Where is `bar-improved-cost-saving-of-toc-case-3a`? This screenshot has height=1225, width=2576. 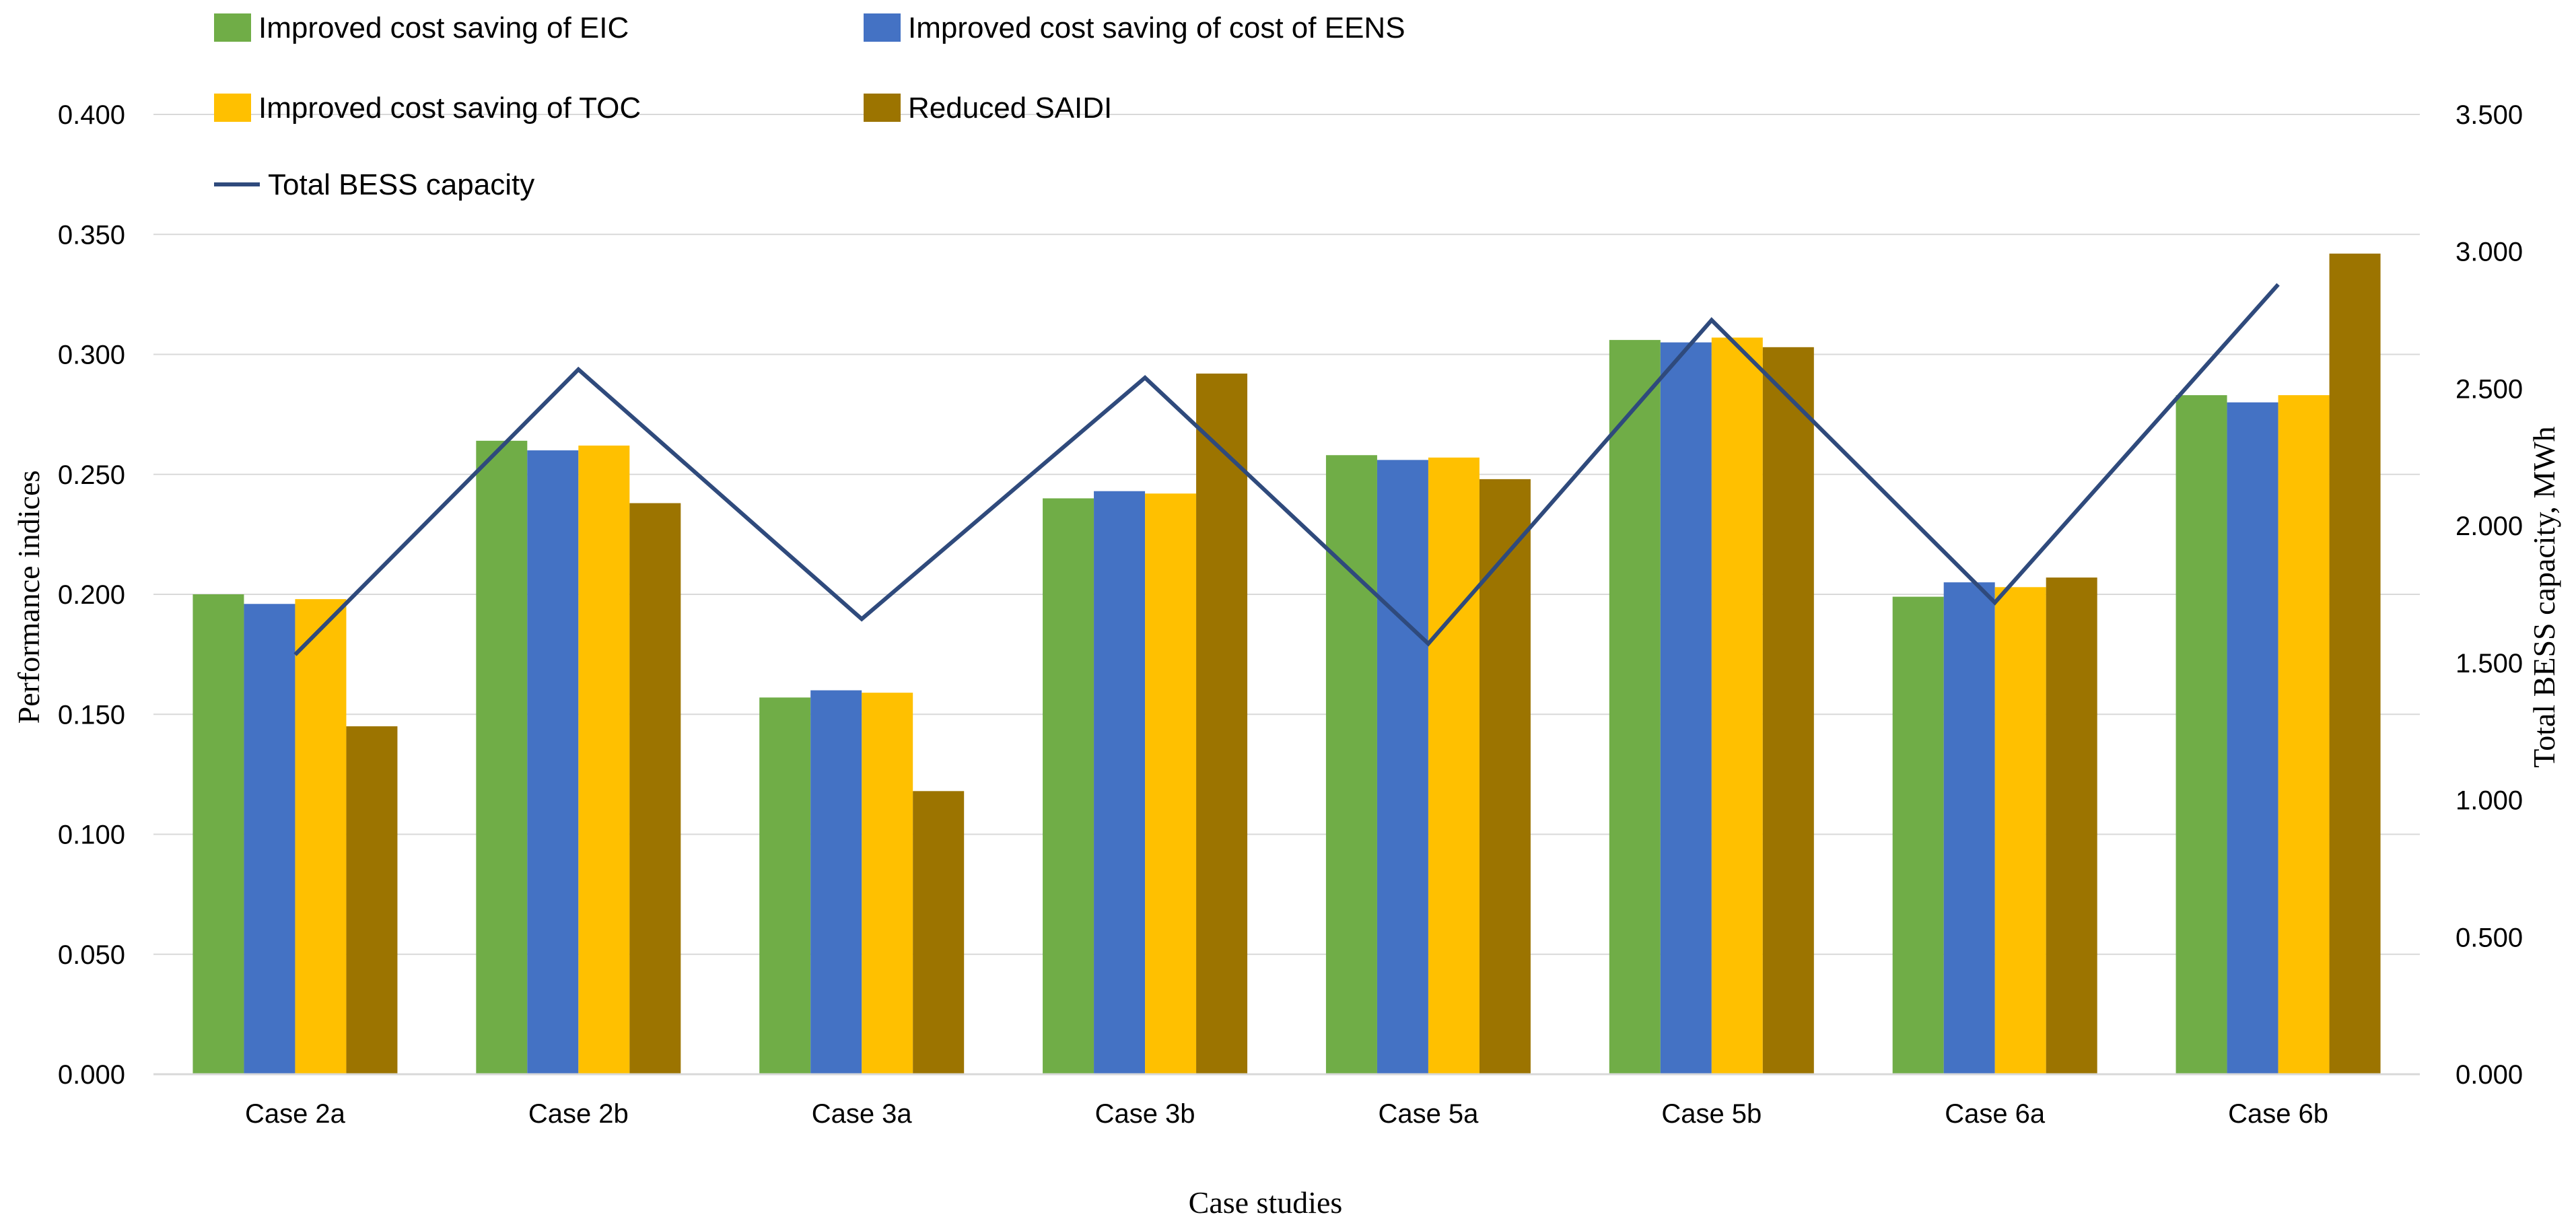
bar-improved-cost-saving-of-toc-case-3a is located at coordinates (887, 883).